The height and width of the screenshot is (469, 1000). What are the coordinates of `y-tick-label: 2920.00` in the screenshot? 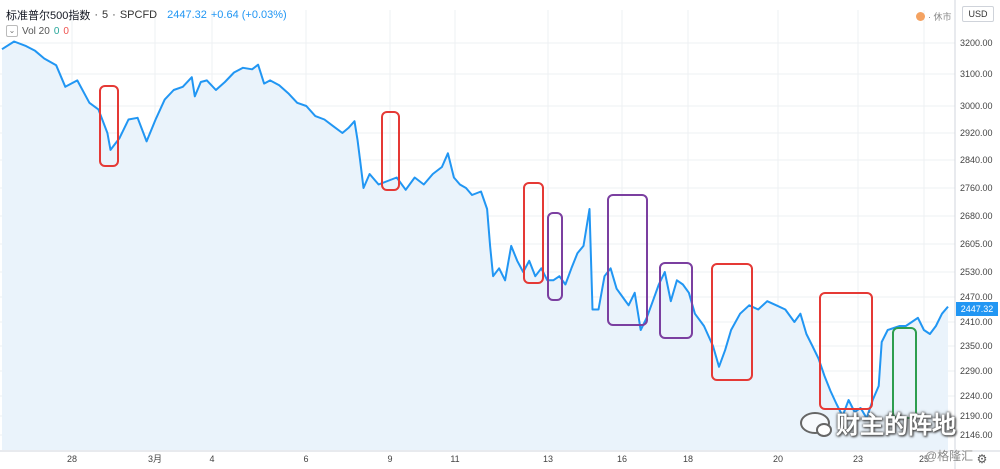 It's located at (976, 133).